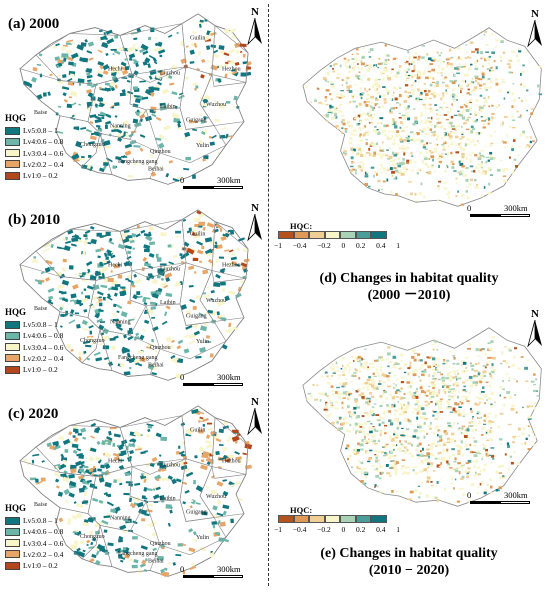  Describe the element at coordinates (16, 118) in the screenshot. I see `hqg-legend-title: HQG` at that location.